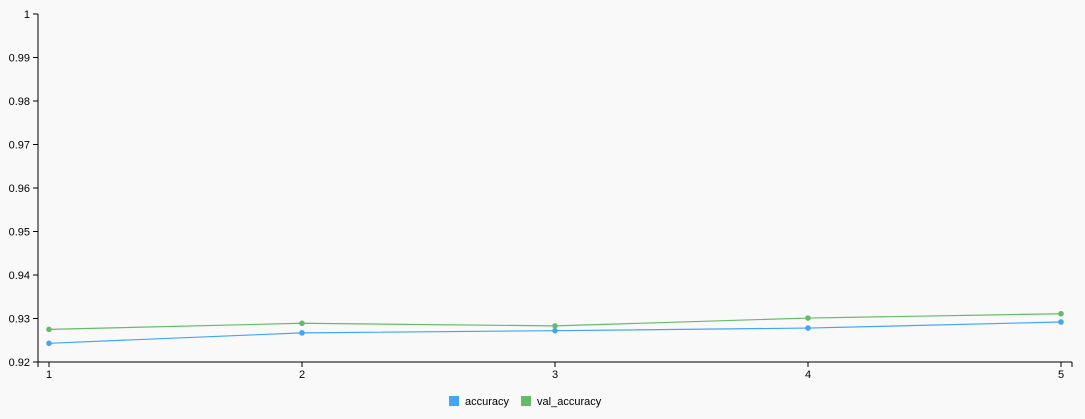 The width and height of the screenshot is (1085, 419). Describe the element at coordinates (302, 375) in the screenshot. I see `x-tick-label: 2` at that location.